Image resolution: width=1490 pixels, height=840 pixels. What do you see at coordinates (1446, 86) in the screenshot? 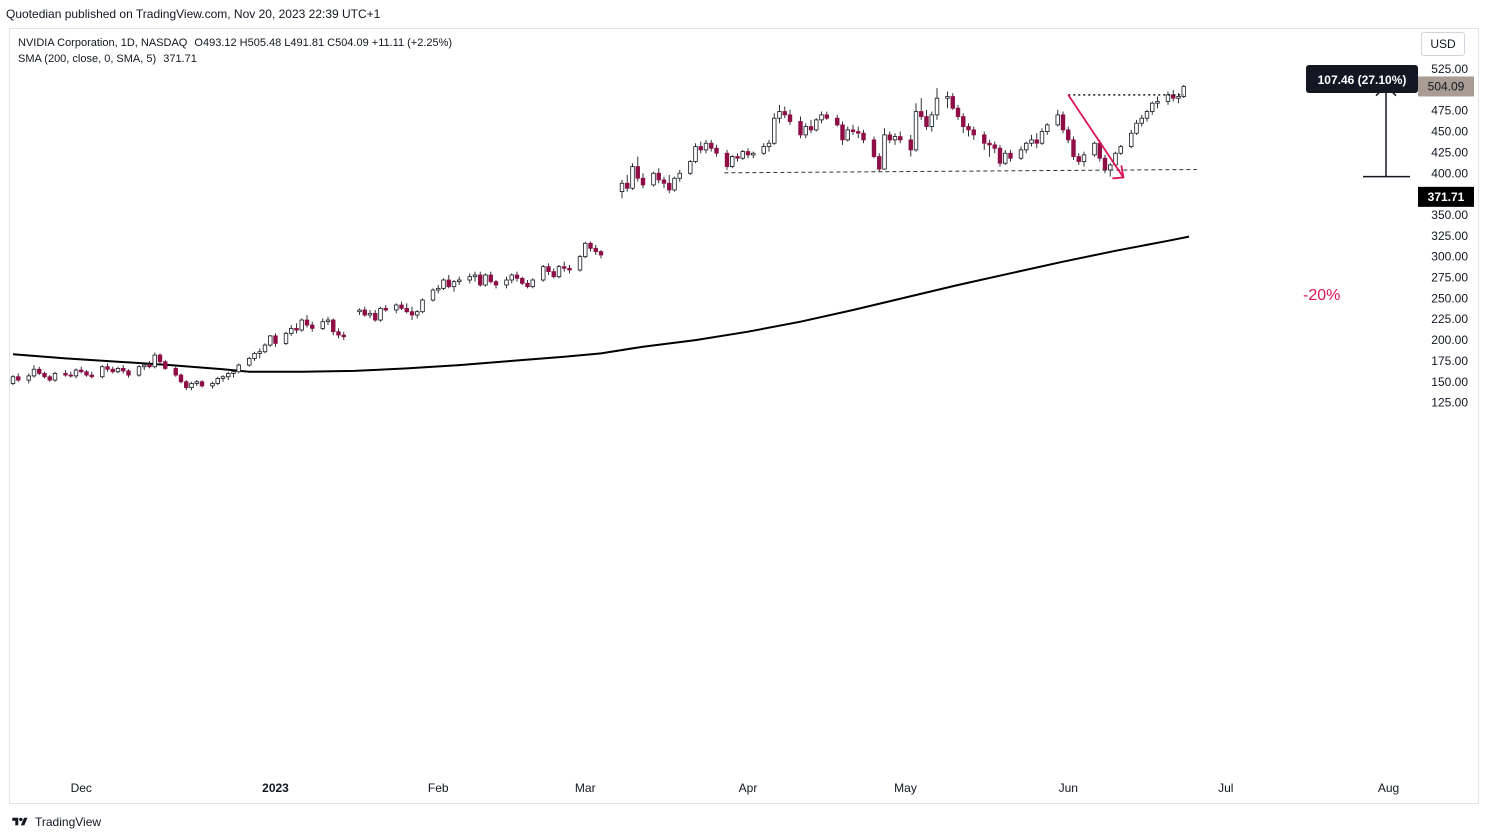
I see `last-price-label: 504.09` at bounding box center [1446, 86].